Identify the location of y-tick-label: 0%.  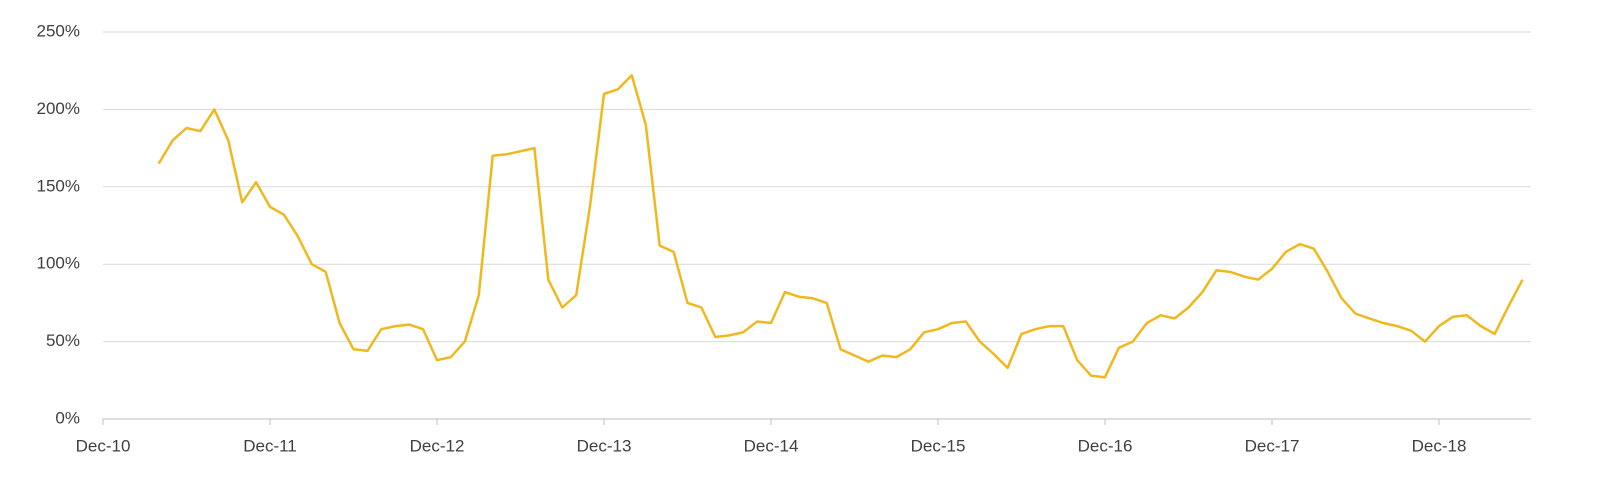
(67, 417).